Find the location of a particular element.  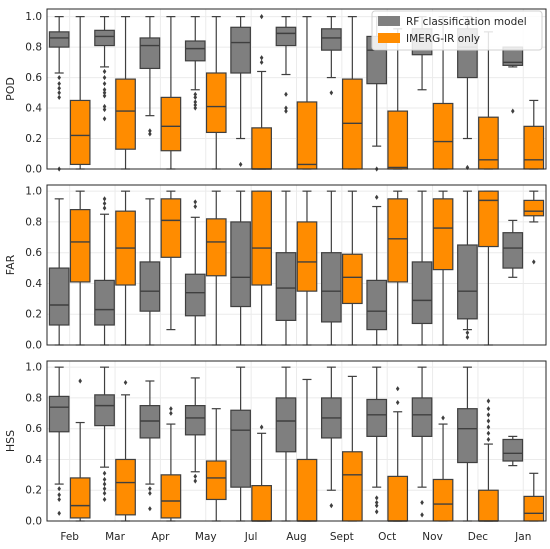

legend-swatch-rf is located at coordinates (389, 21).